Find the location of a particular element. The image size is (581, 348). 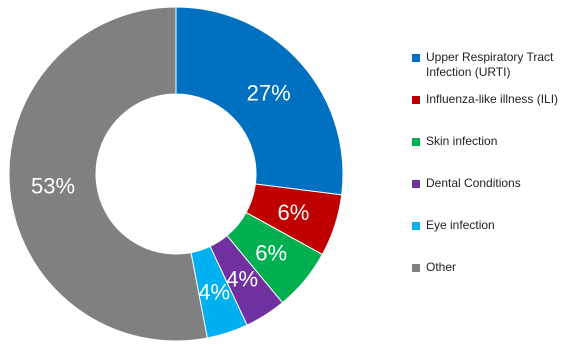

legend-label-eye-infection: Eye infection is located at coordinates (460, 225).